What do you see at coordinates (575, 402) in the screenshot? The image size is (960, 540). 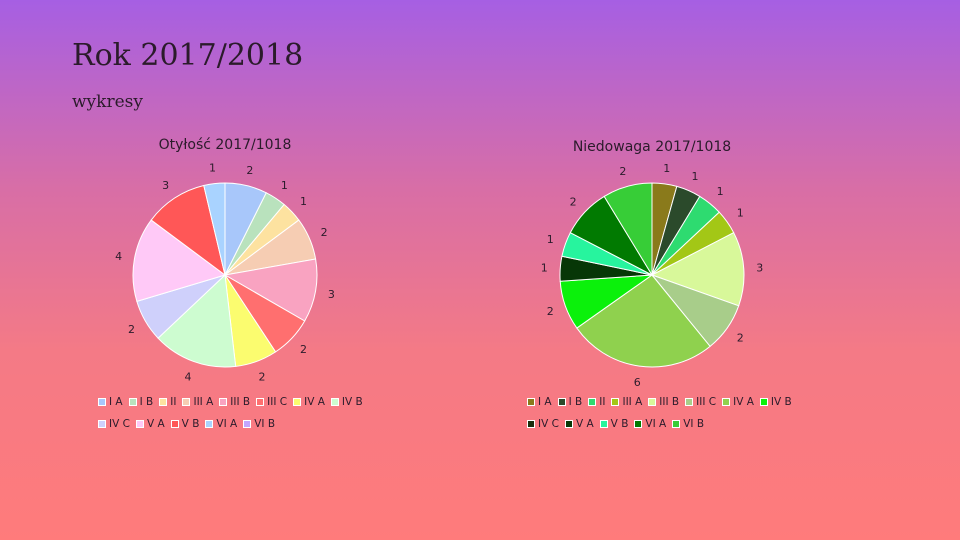 I see `legend-label: I B` at bounding box center [575, 402].